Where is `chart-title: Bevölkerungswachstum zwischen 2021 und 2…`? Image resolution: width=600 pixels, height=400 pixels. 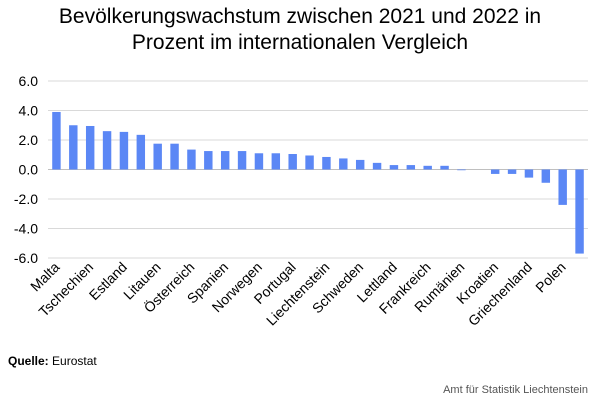
chart-title: Bevölkerungswachstum zwischen 2021 und 2… is located at coordinates (300, 30).